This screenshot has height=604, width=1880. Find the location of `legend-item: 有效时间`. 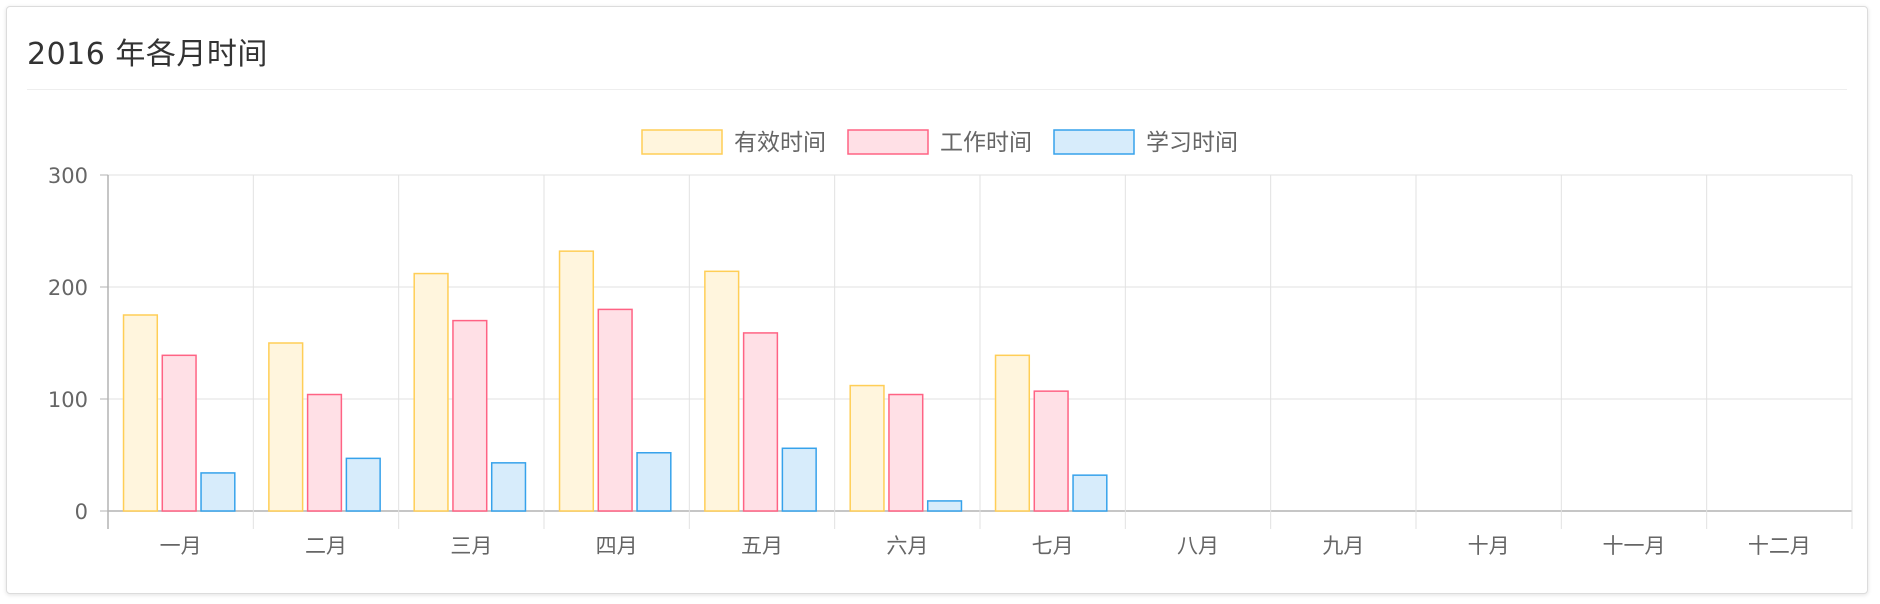

legend-item: 有效时间 is located at coordinates (733, 142).